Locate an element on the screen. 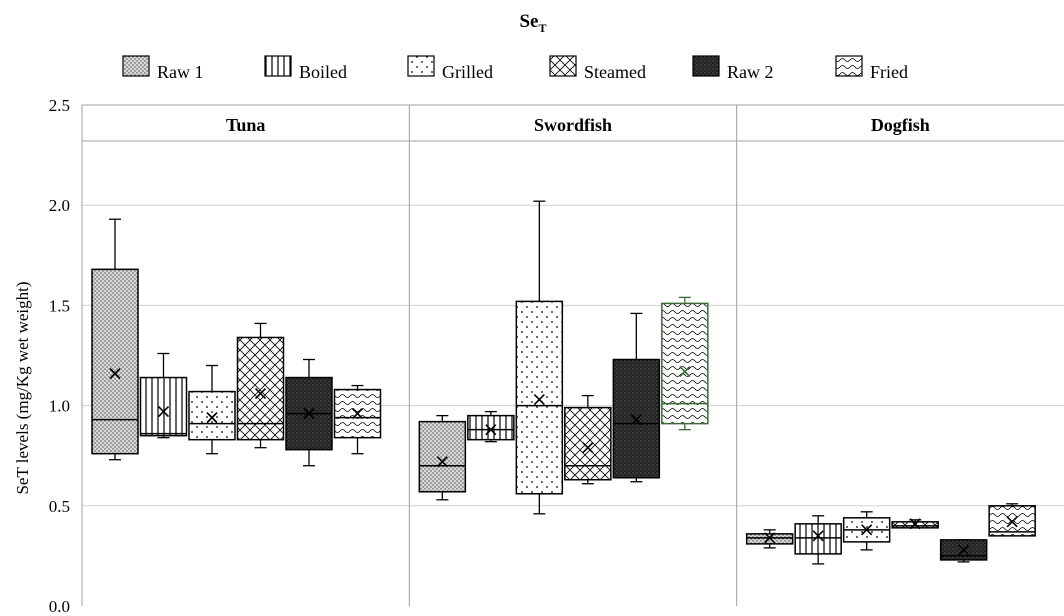 The image size is (1064, 616). box-dogfish-fried is located at coordinates (1012, 520).